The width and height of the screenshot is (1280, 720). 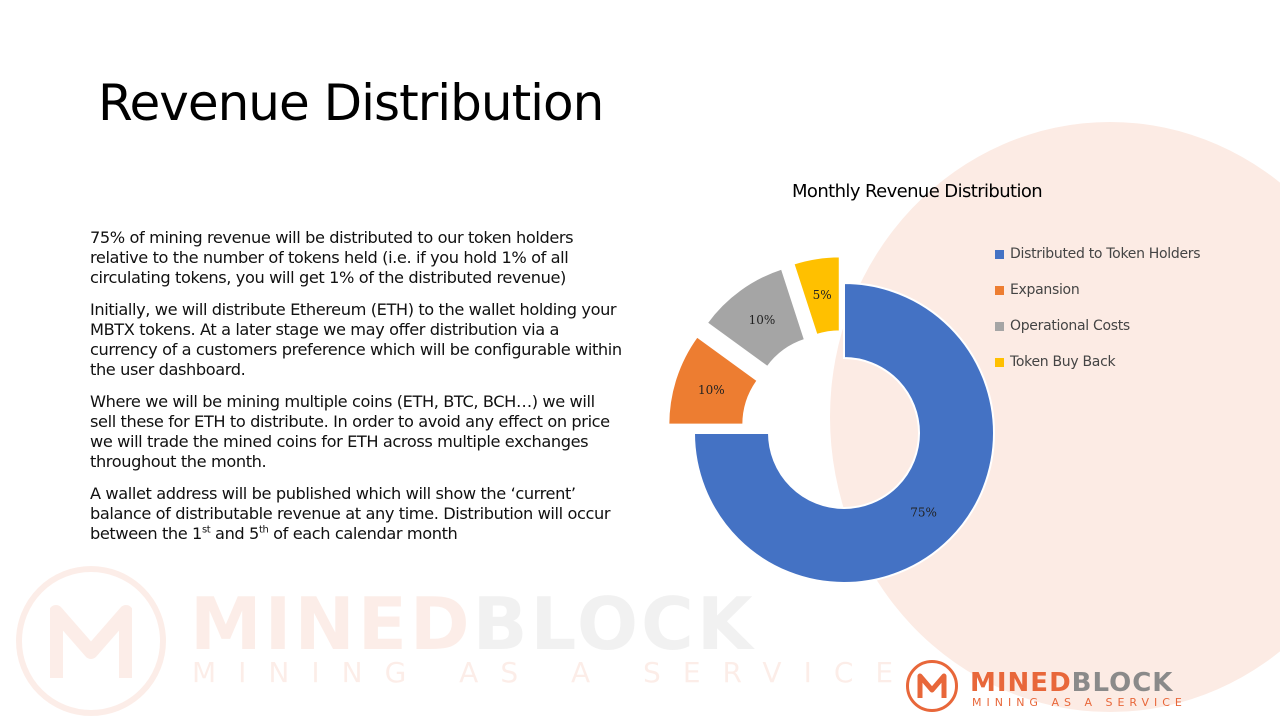 What do you see at coordinates (351, 103) in the screenshot?
I see `slide-title: Revenue Distribution` at bounding box center [351, 103].